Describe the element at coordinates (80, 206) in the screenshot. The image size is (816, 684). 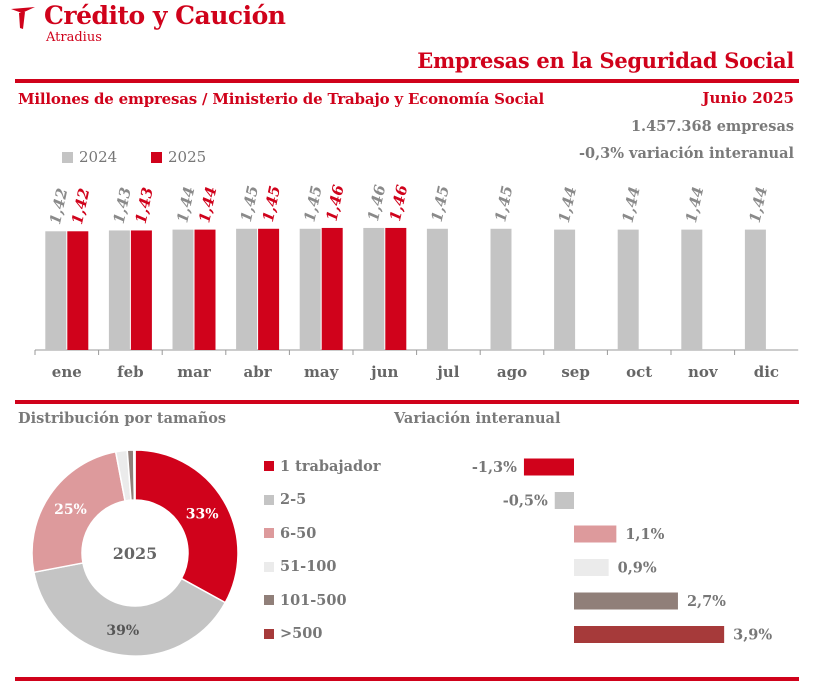
I see `data-label-2025-ene: 1,42` at that location.